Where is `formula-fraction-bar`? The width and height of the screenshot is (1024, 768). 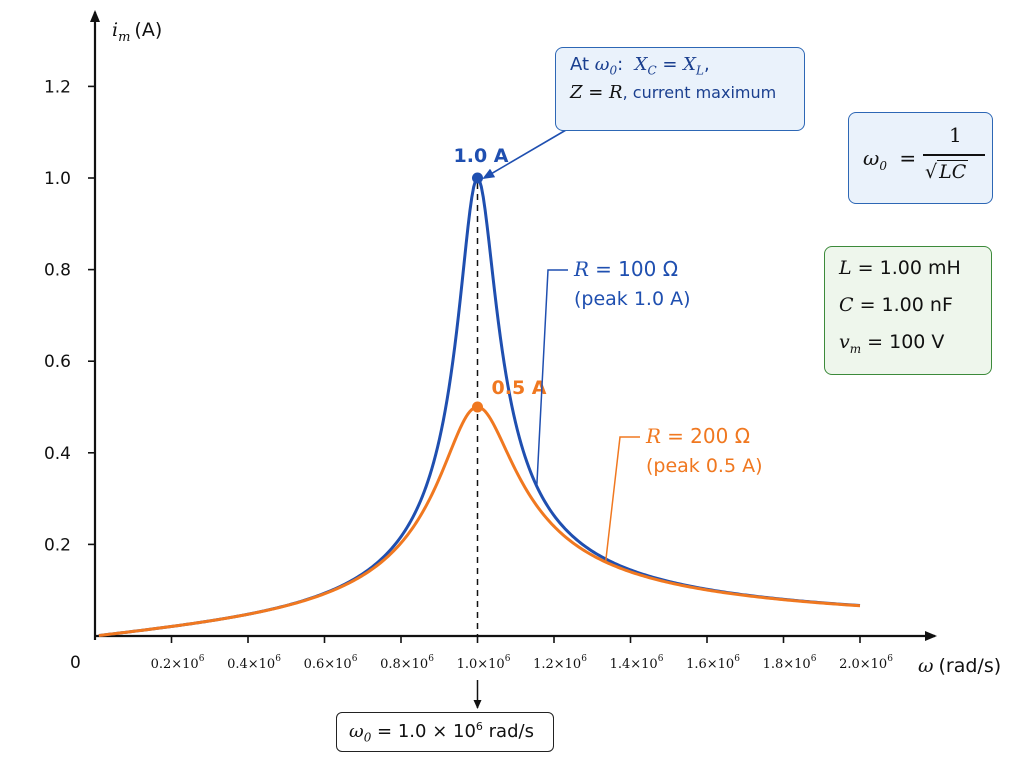 formula-fraction-bar is located at coordinates (954, 155).